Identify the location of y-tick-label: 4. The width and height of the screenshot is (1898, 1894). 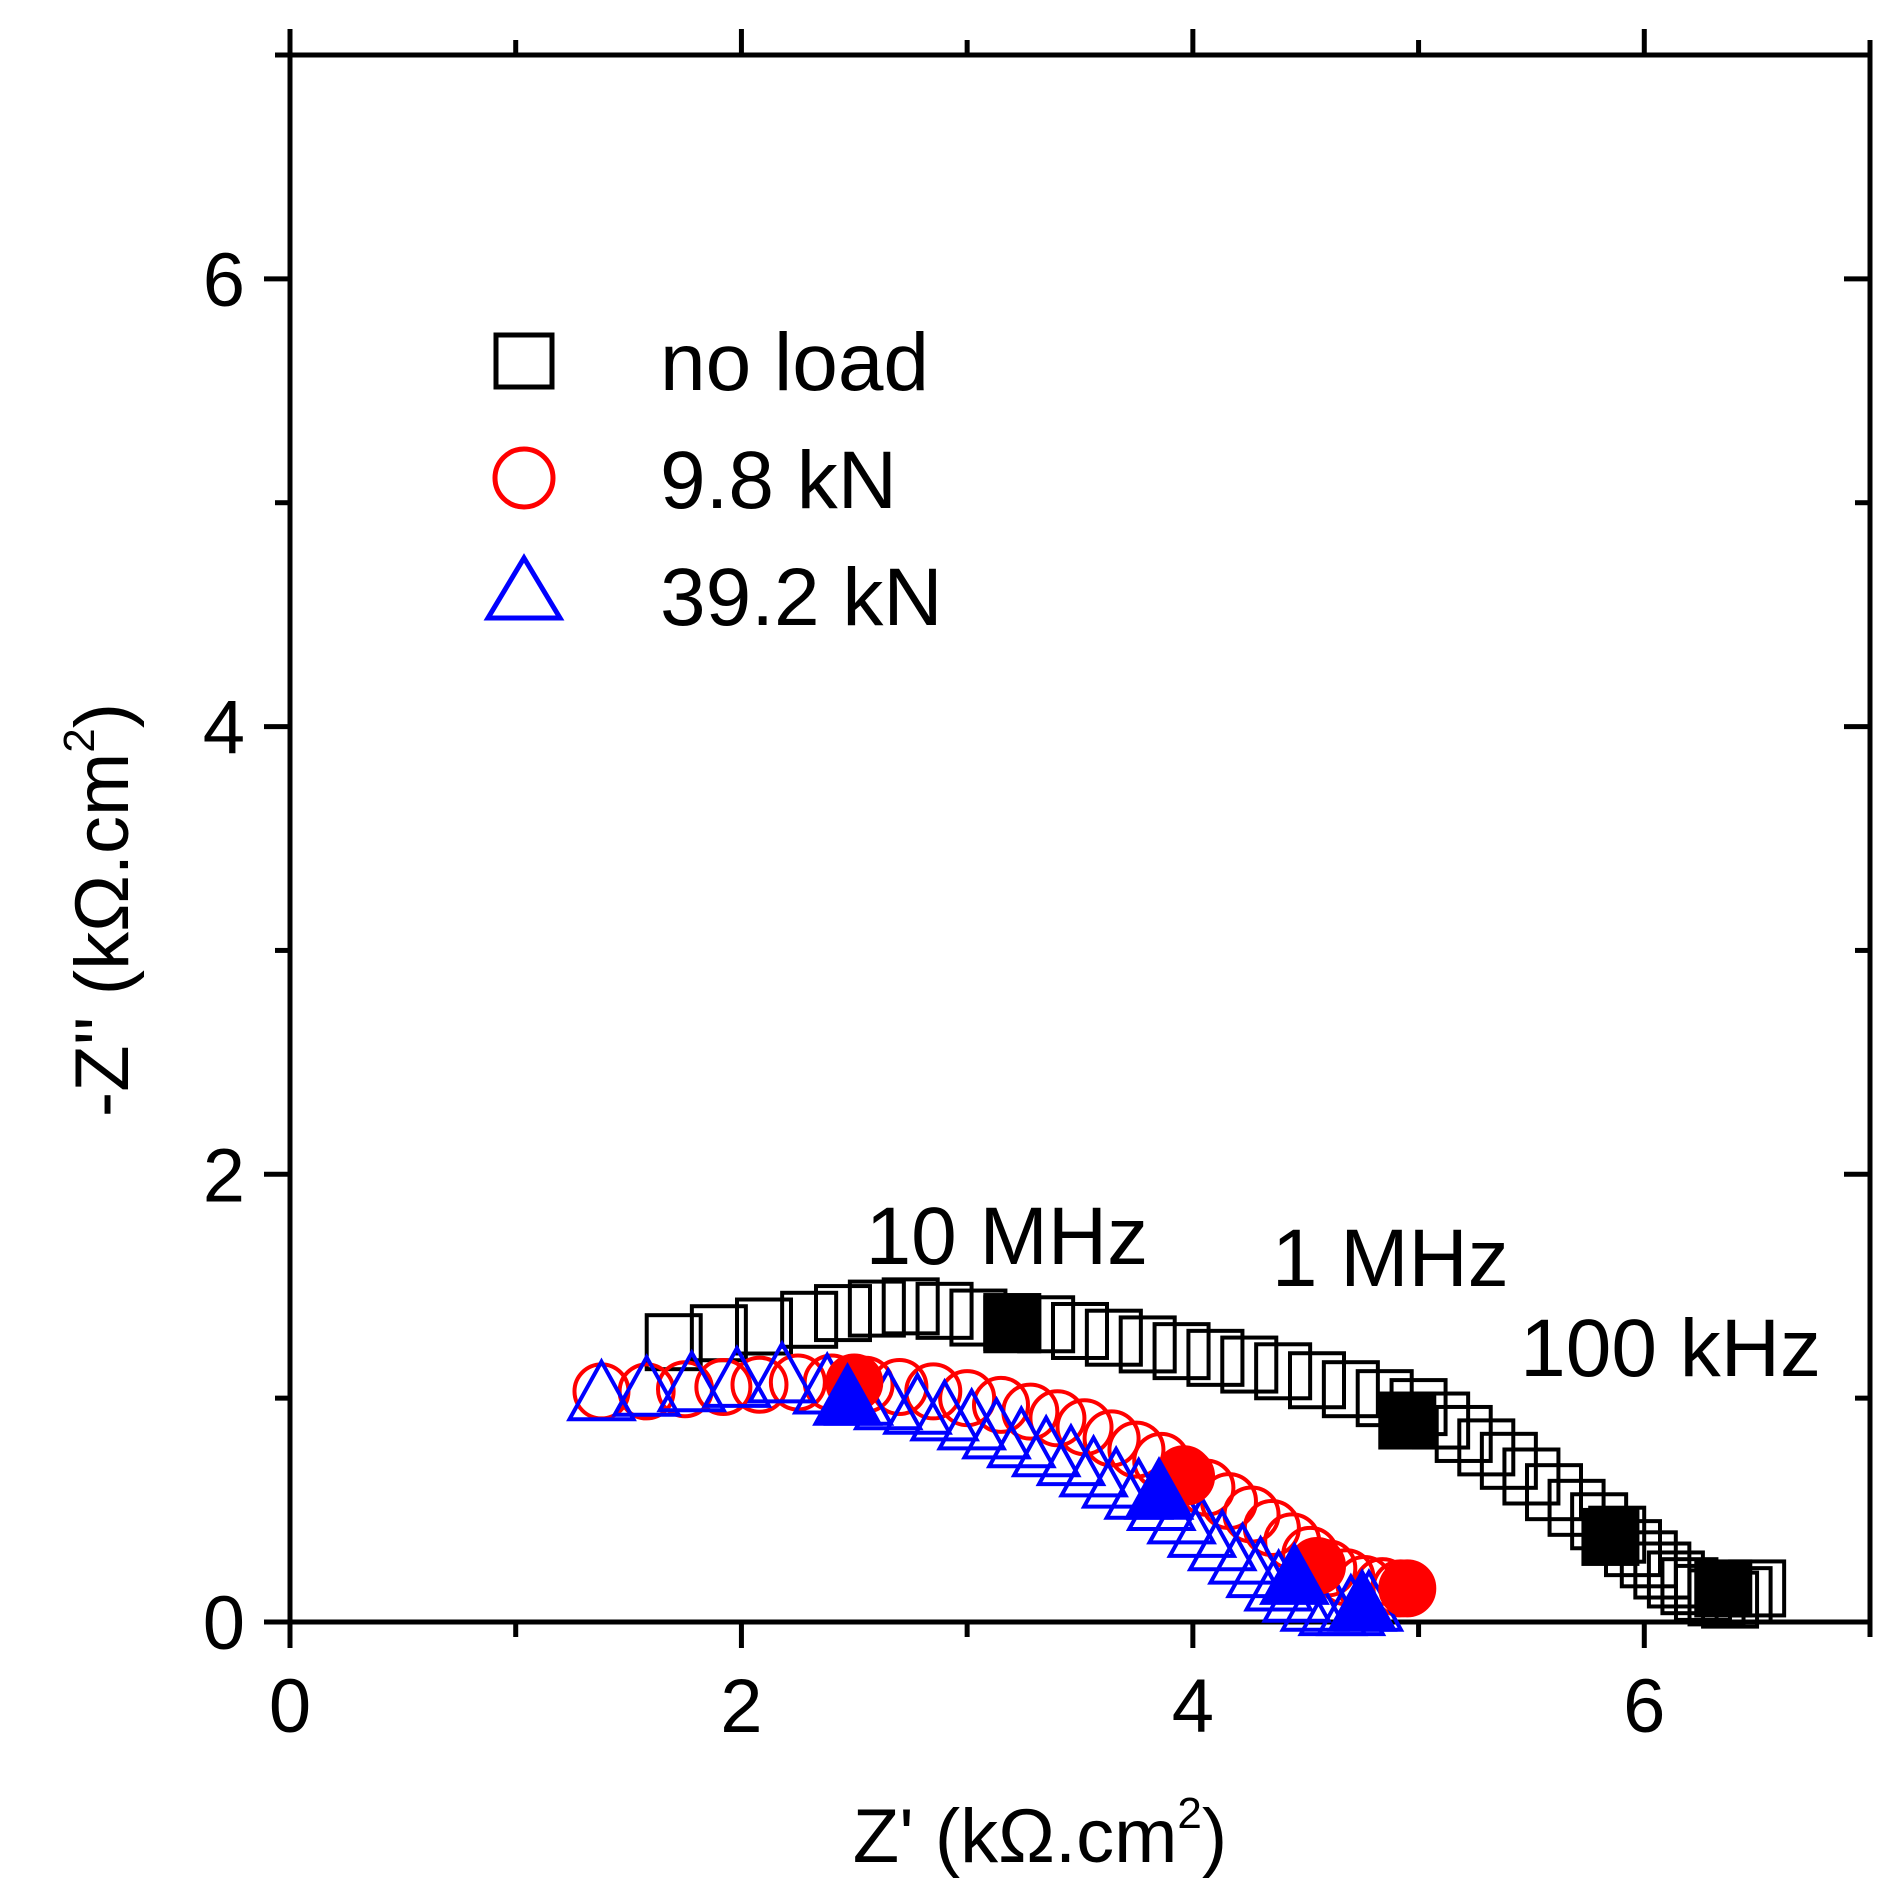
(224, 728).